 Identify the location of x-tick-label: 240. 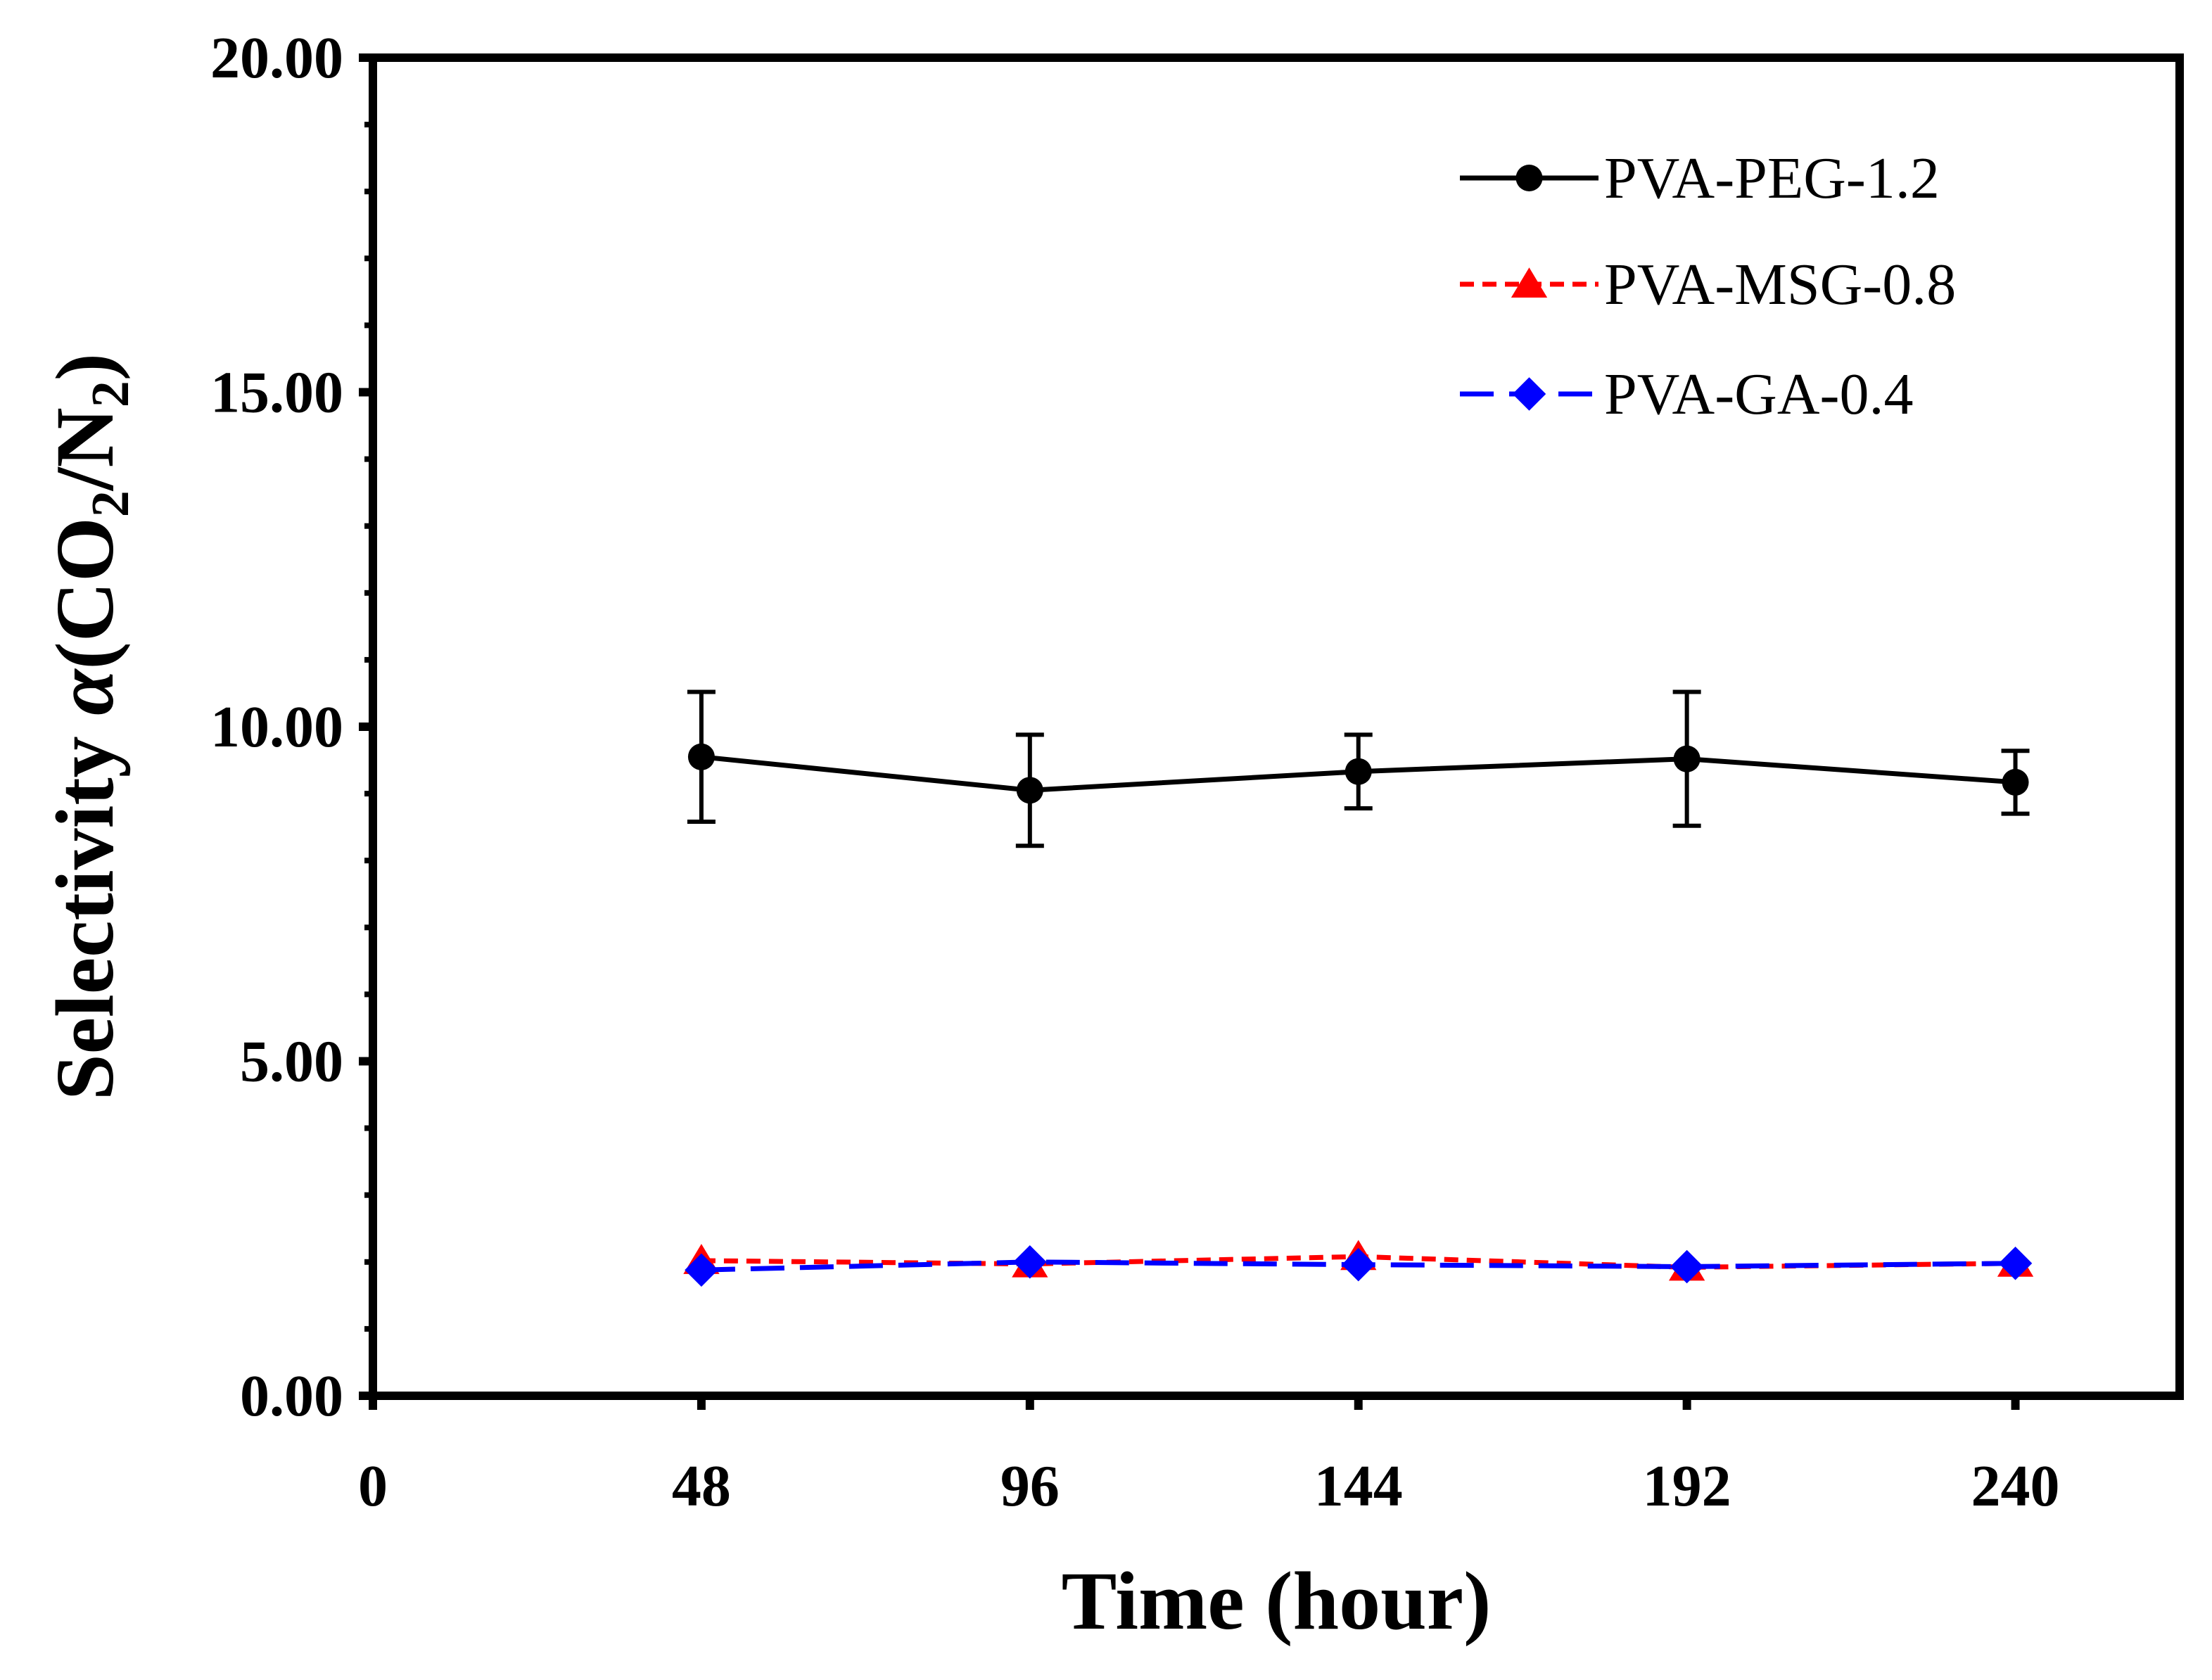
(2016, 1486).